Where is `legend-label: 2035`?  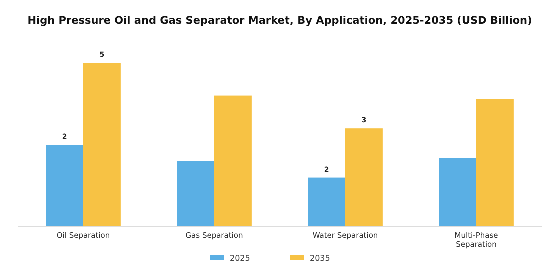
legend-label: 2035 is located at coordinates (320, 258).